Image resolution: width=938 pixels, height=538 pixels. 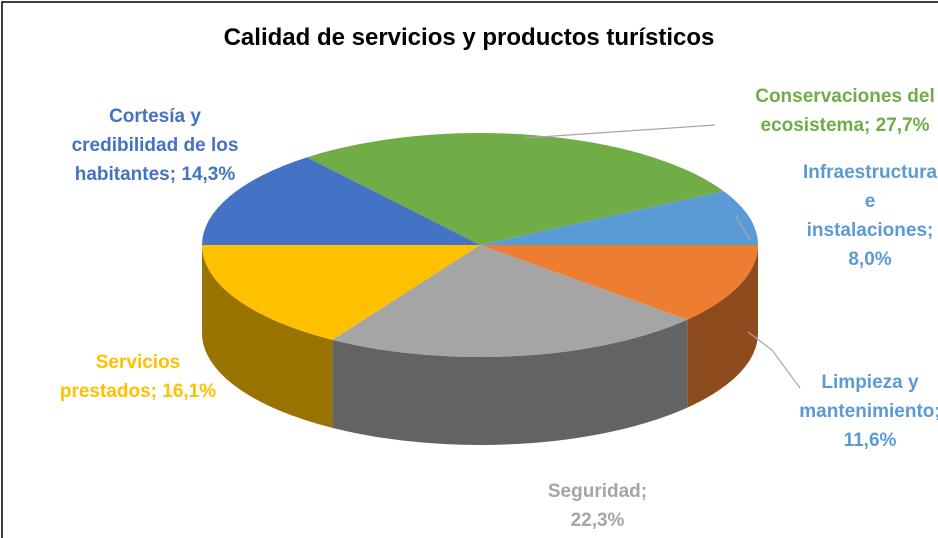 I want to click on label-value: 16,1%, so click(x=189, y=391).